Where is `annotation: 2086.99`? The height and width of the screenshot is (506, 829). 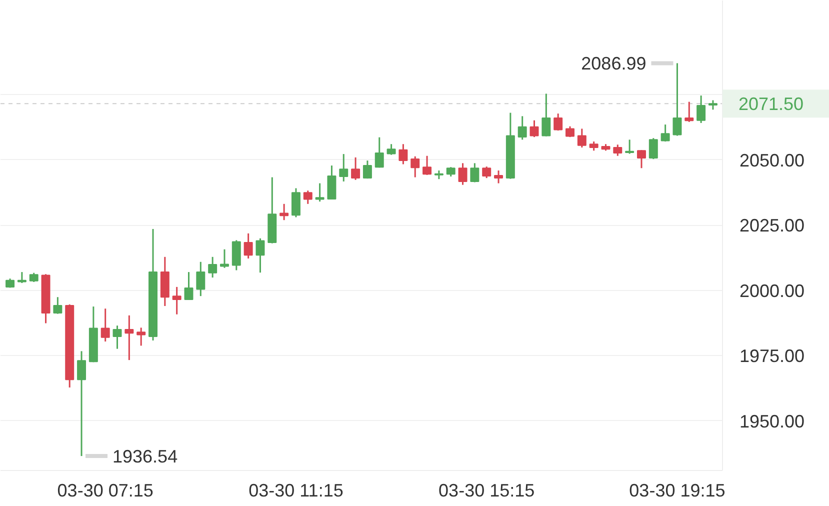 annotation: 2086.99 is located at coordinates (613, 64).